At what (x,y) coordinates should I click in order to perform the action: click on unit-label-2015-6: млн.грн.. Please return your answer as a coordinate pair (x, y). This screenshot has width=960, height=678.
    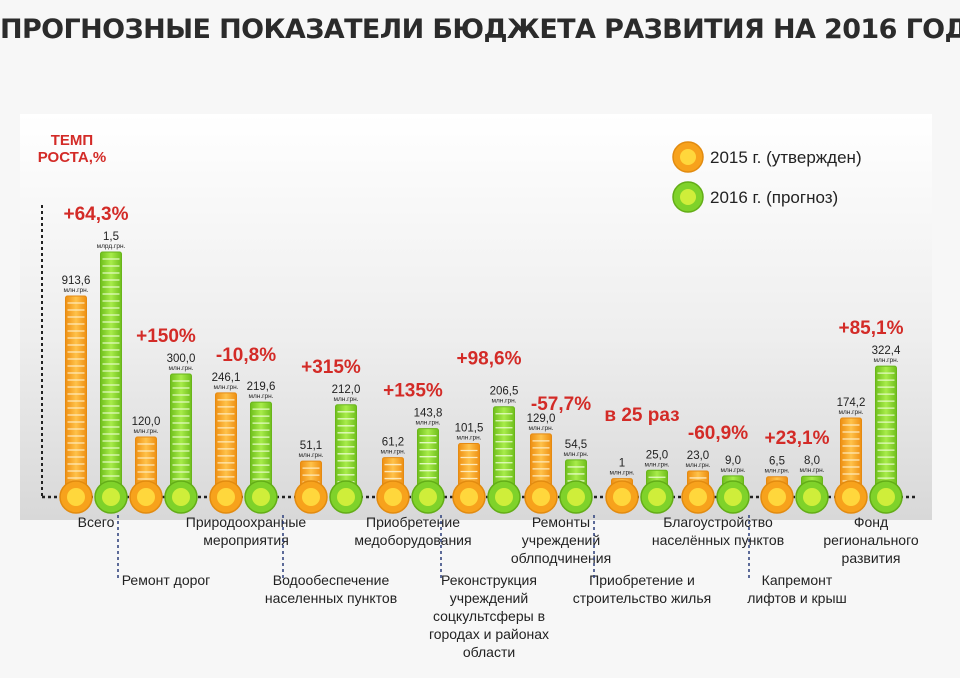
    Looking at the image, I should click on (540, 428).